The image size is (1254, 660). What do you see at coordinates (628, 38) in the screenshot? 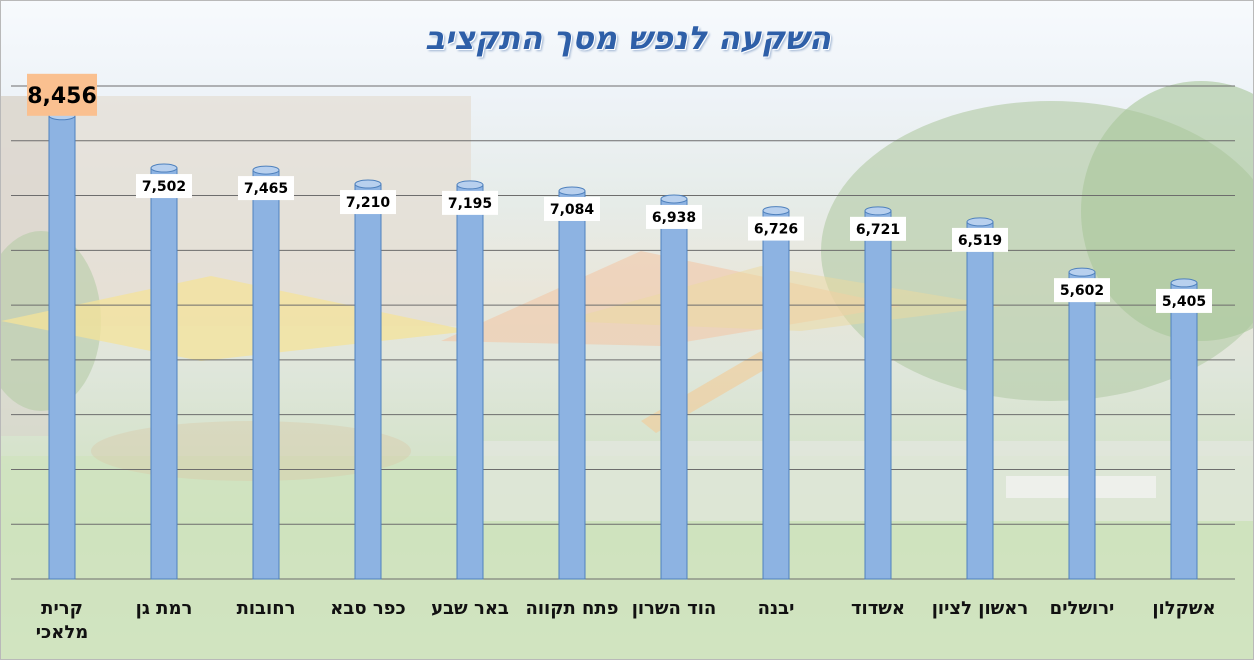
I see `chart-title: השקעה לנפש מסך התקציב` at bounding box center [628, 38].